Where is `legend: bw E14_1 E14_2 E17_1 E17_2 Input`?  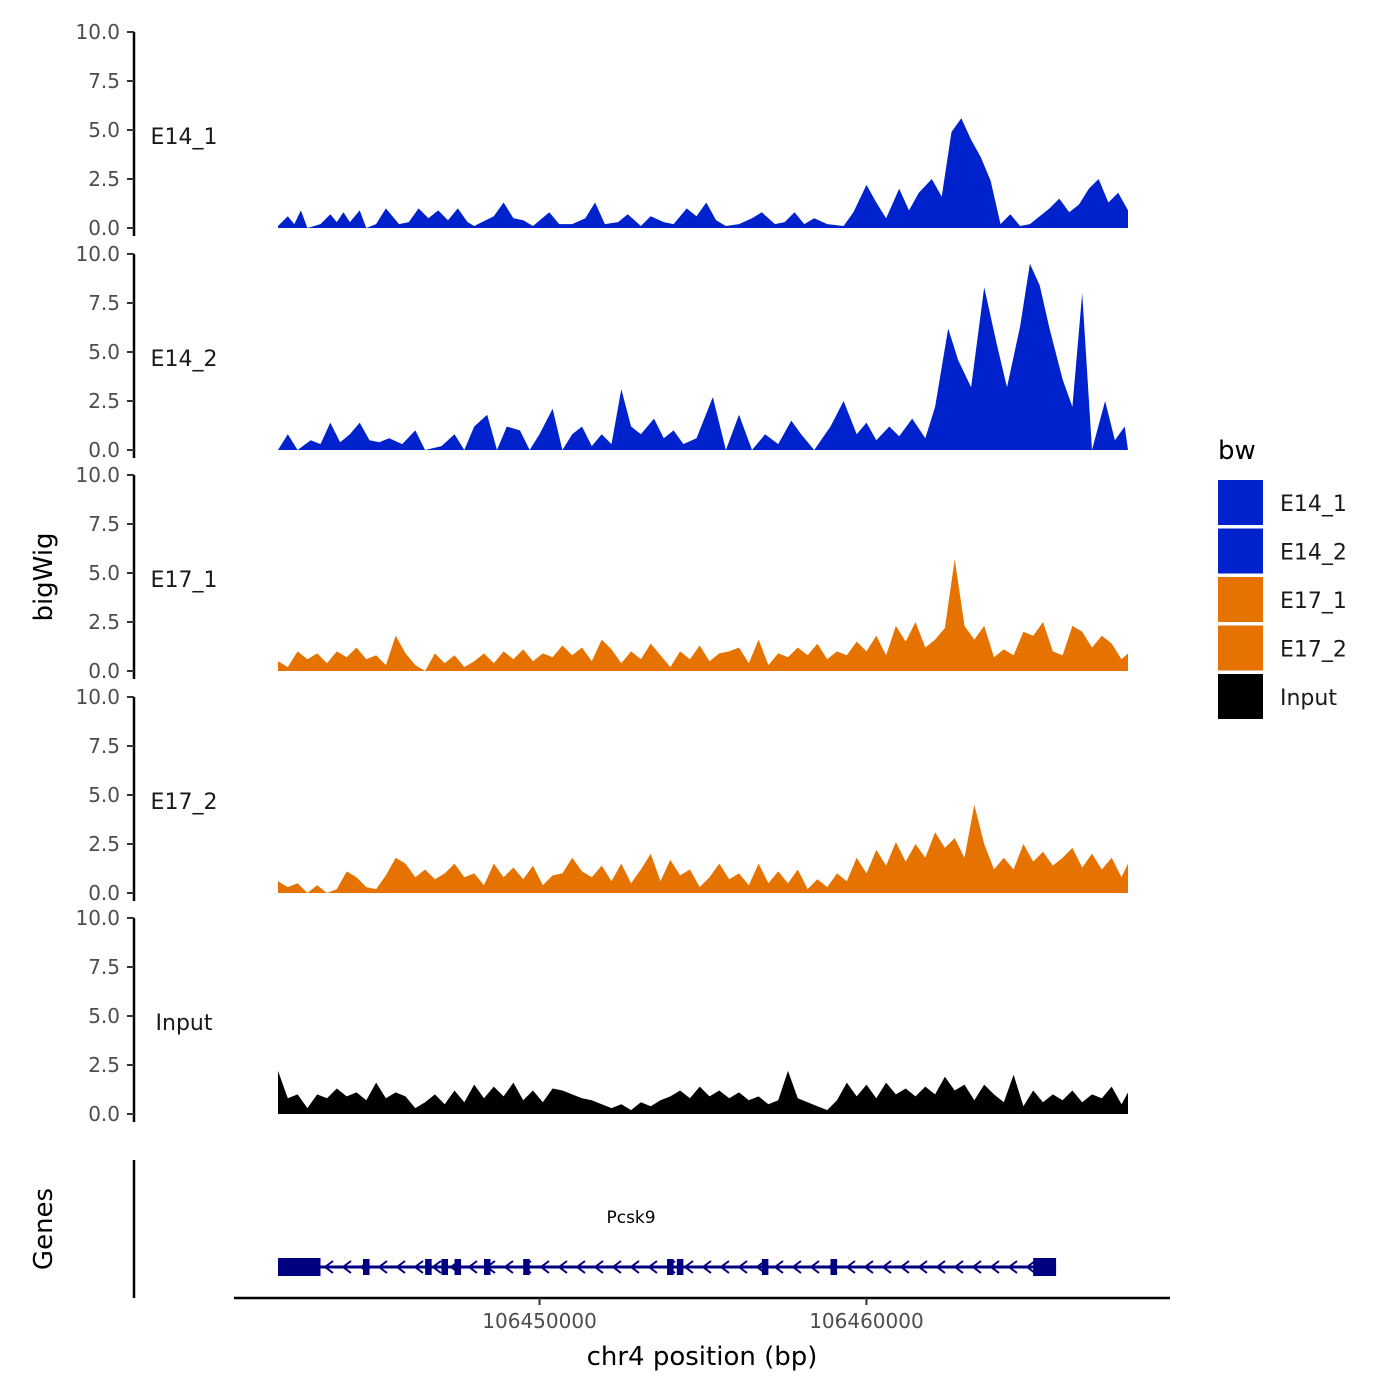 legend: bw E14_1 E14_2 E17_1 E17_2 Input is located at coordinates (1282, 577).